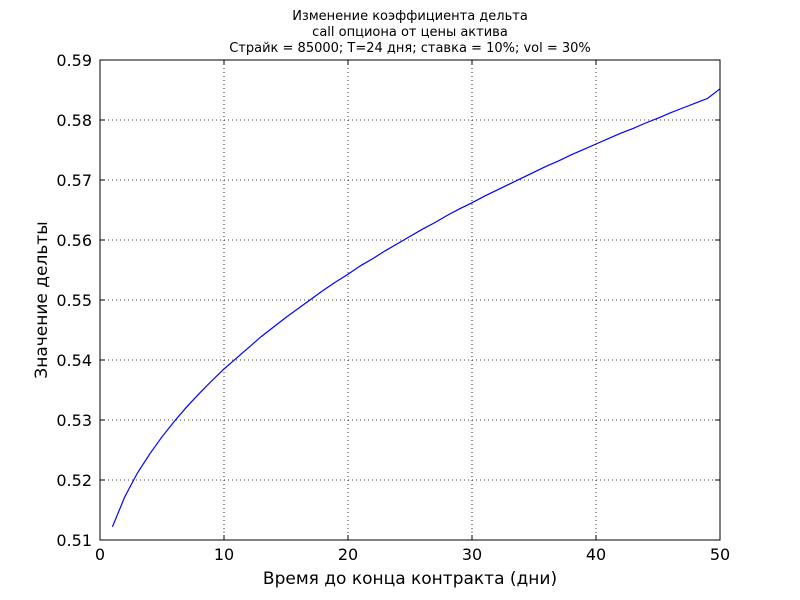 This screenshot has height=600, width=800. Describe the element at coordinates (74, 120) in the screenshot. I see `y-tick-label: 0.58` at that location.